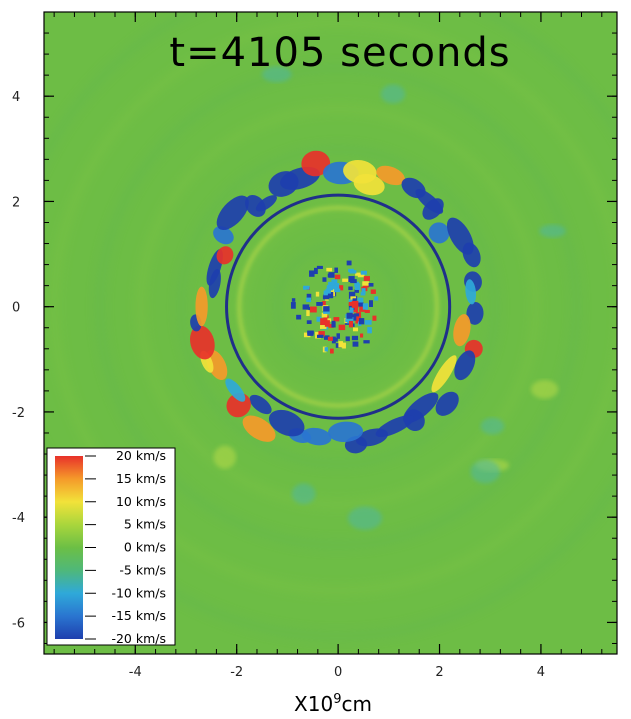 The height and width of the screenshot is (719, 631). Describe the element at coordinates (141, 478) in the screenshot. I see `colorbar-label: 15 km/s` at that location.